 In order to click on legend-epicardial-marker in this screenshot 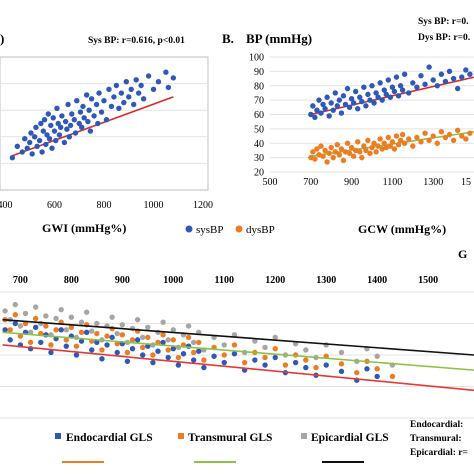, I will do `click(304, 436)`.